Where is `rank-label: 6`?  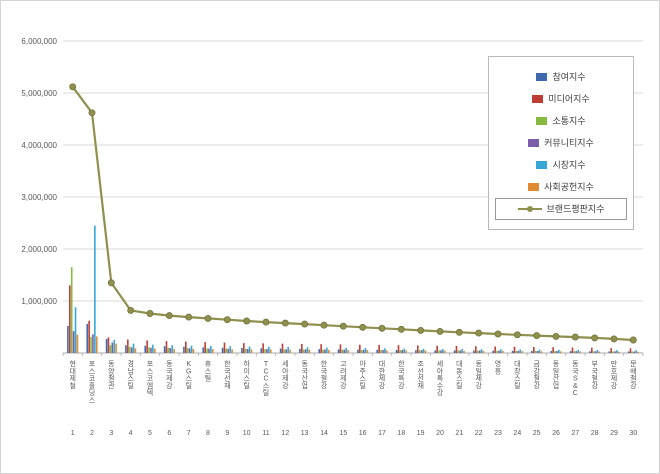
rank-label: 6 is located at coordinates (169, 433).